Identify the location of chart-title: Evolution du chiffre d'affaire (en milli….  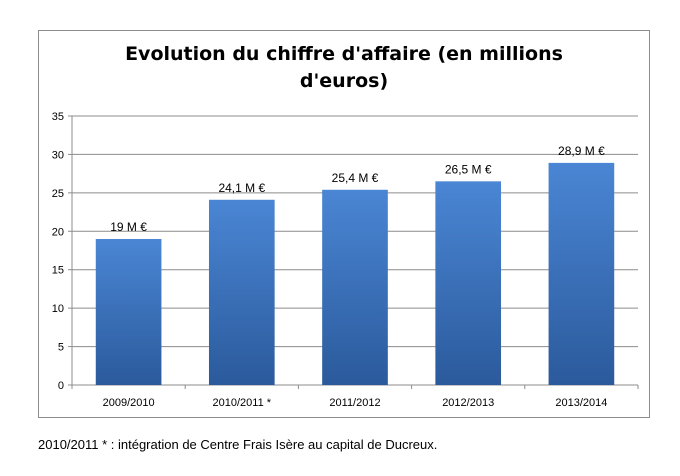
(344, 68).